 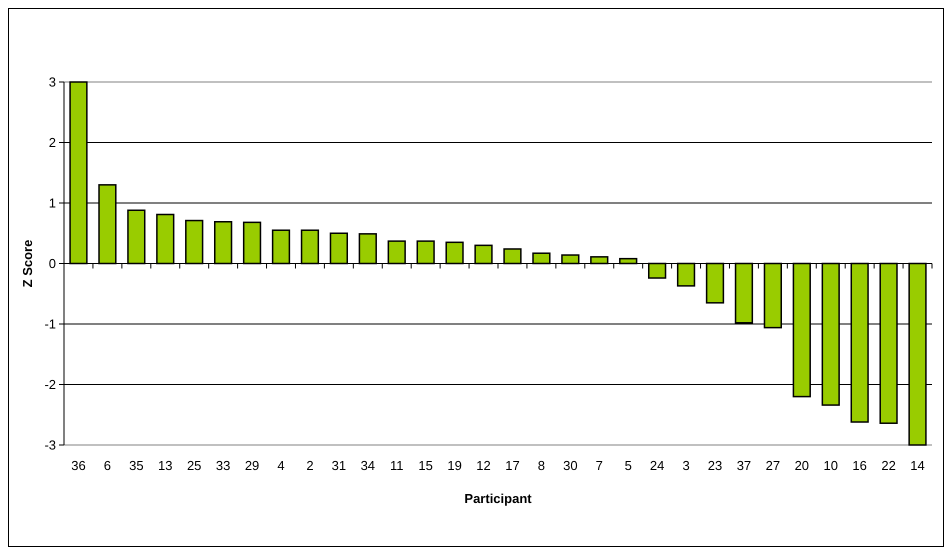 I want to click on y-tick-label: 2, so click(x=52, y=142).